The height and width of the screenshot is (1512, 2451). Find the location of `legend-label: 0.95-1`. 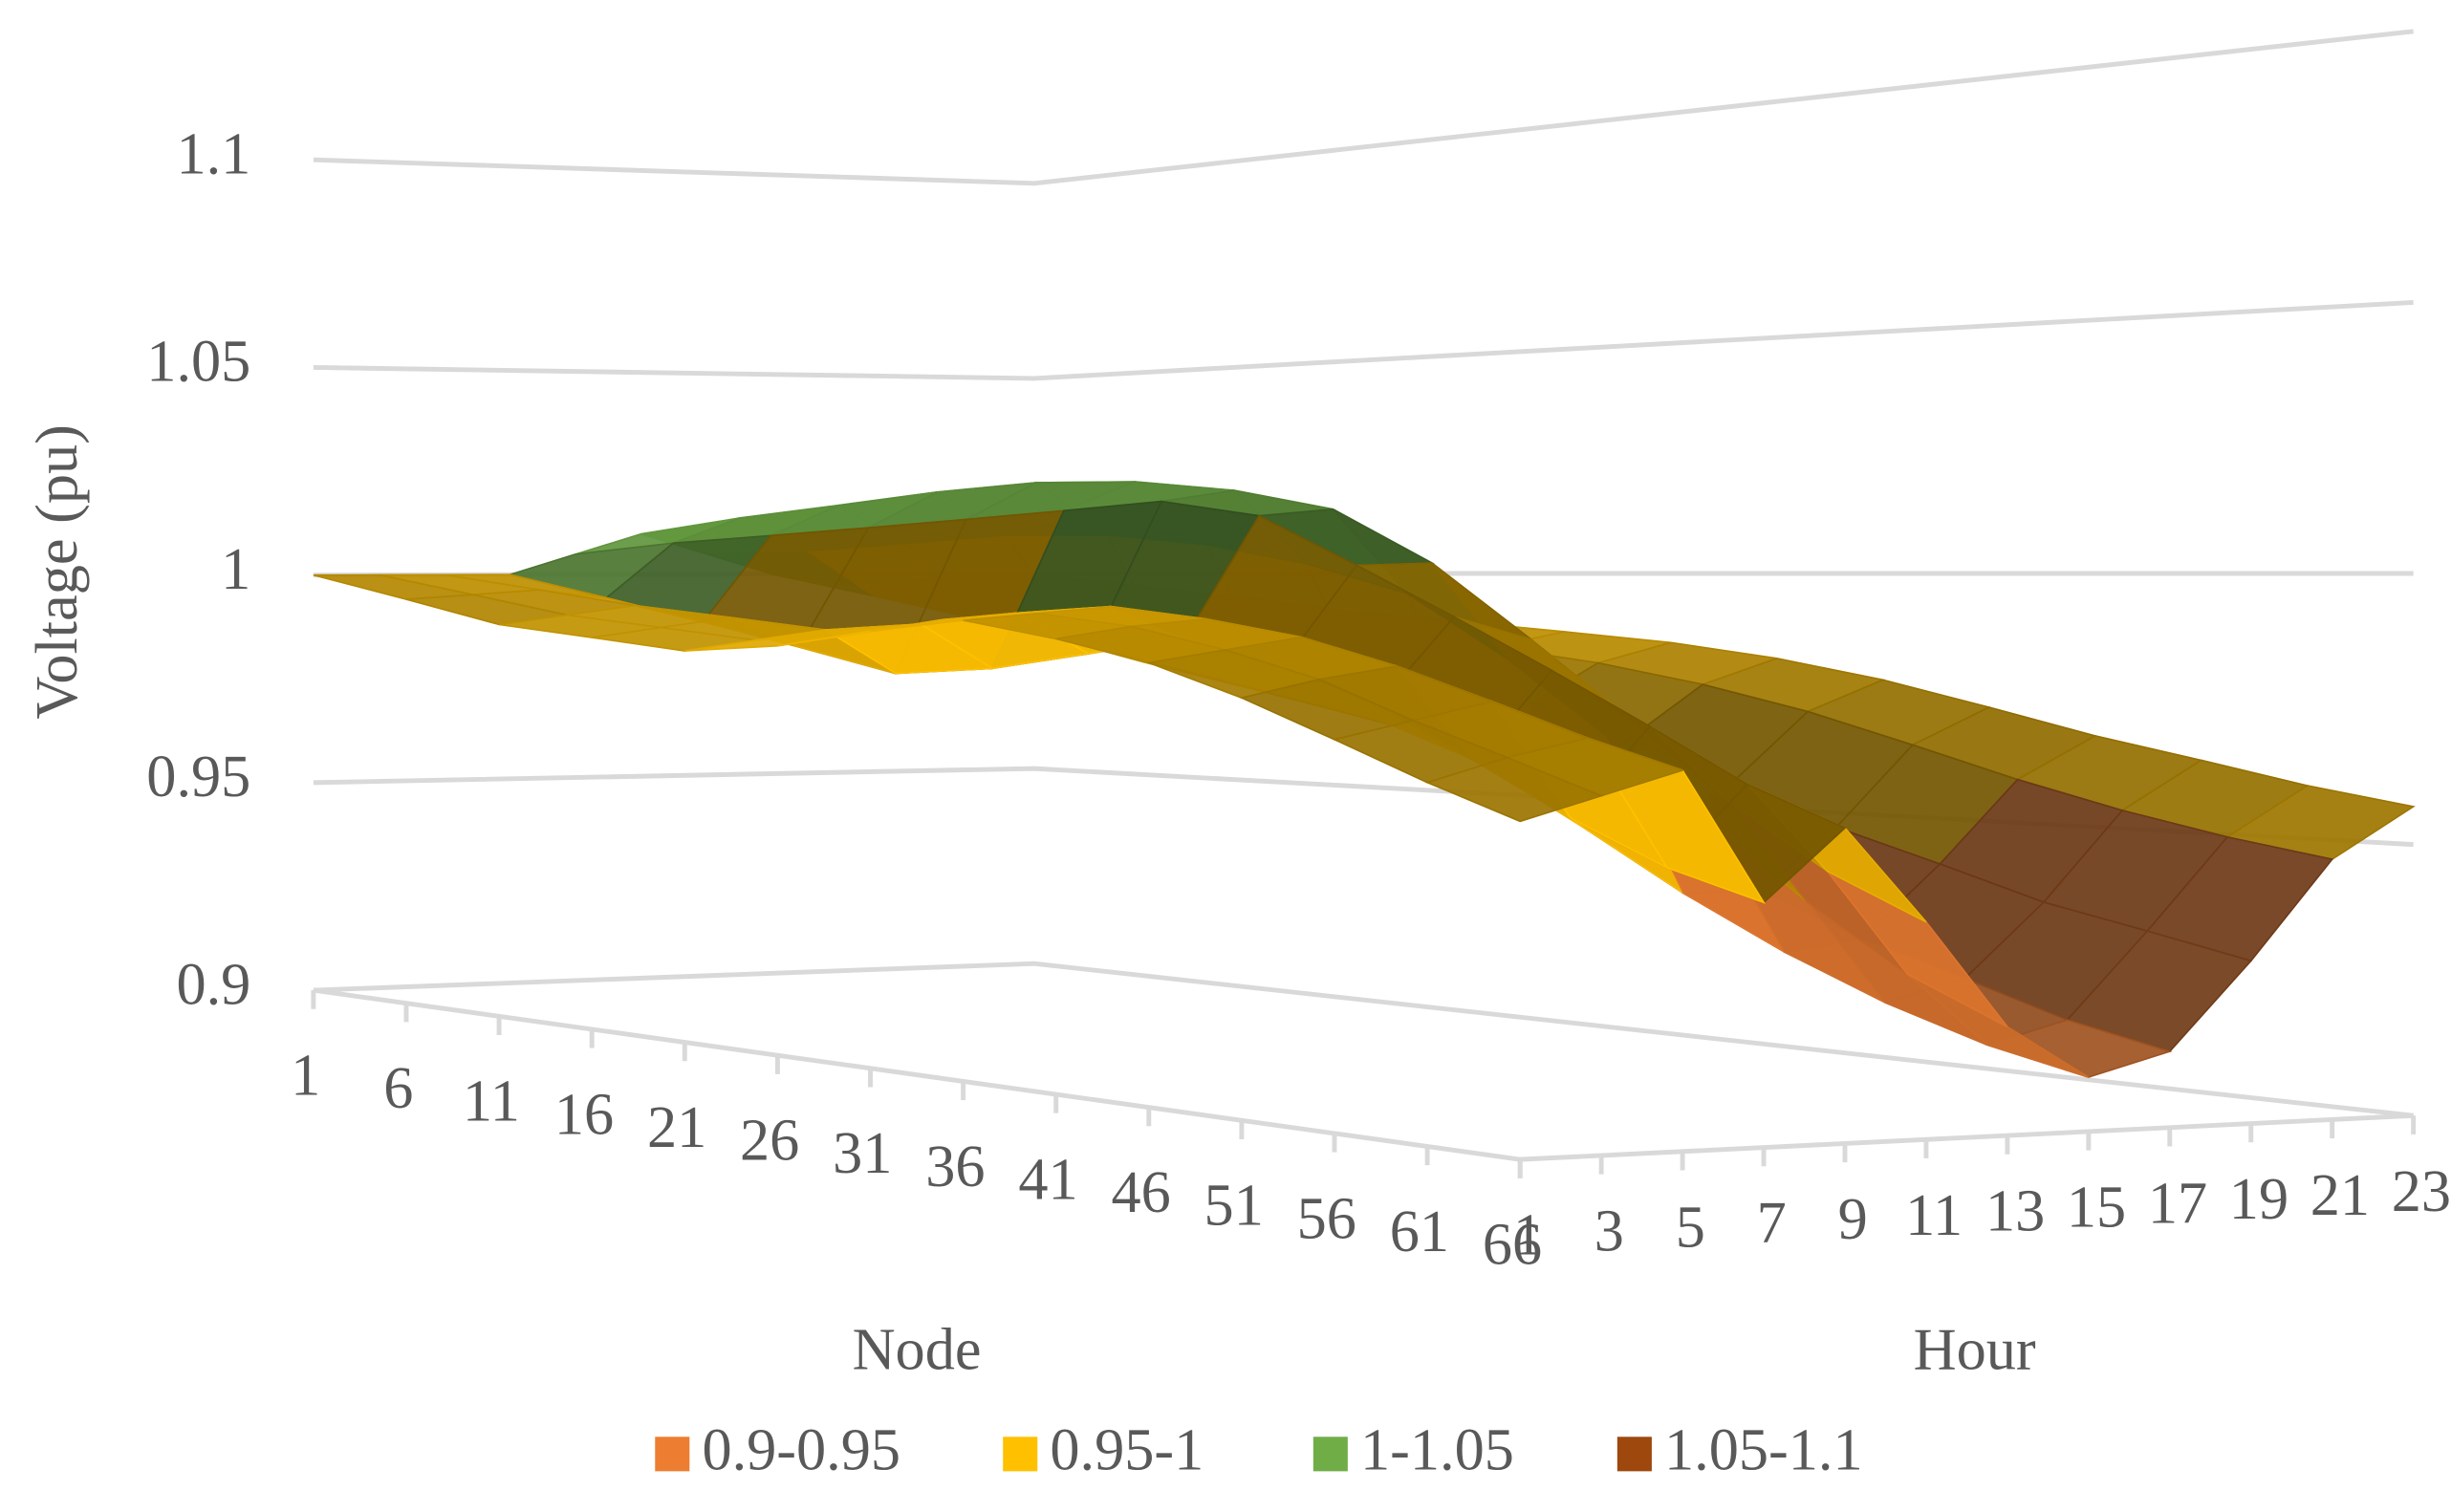

legend-label: 0.95-1 is located at coordinates (1127, 1449).